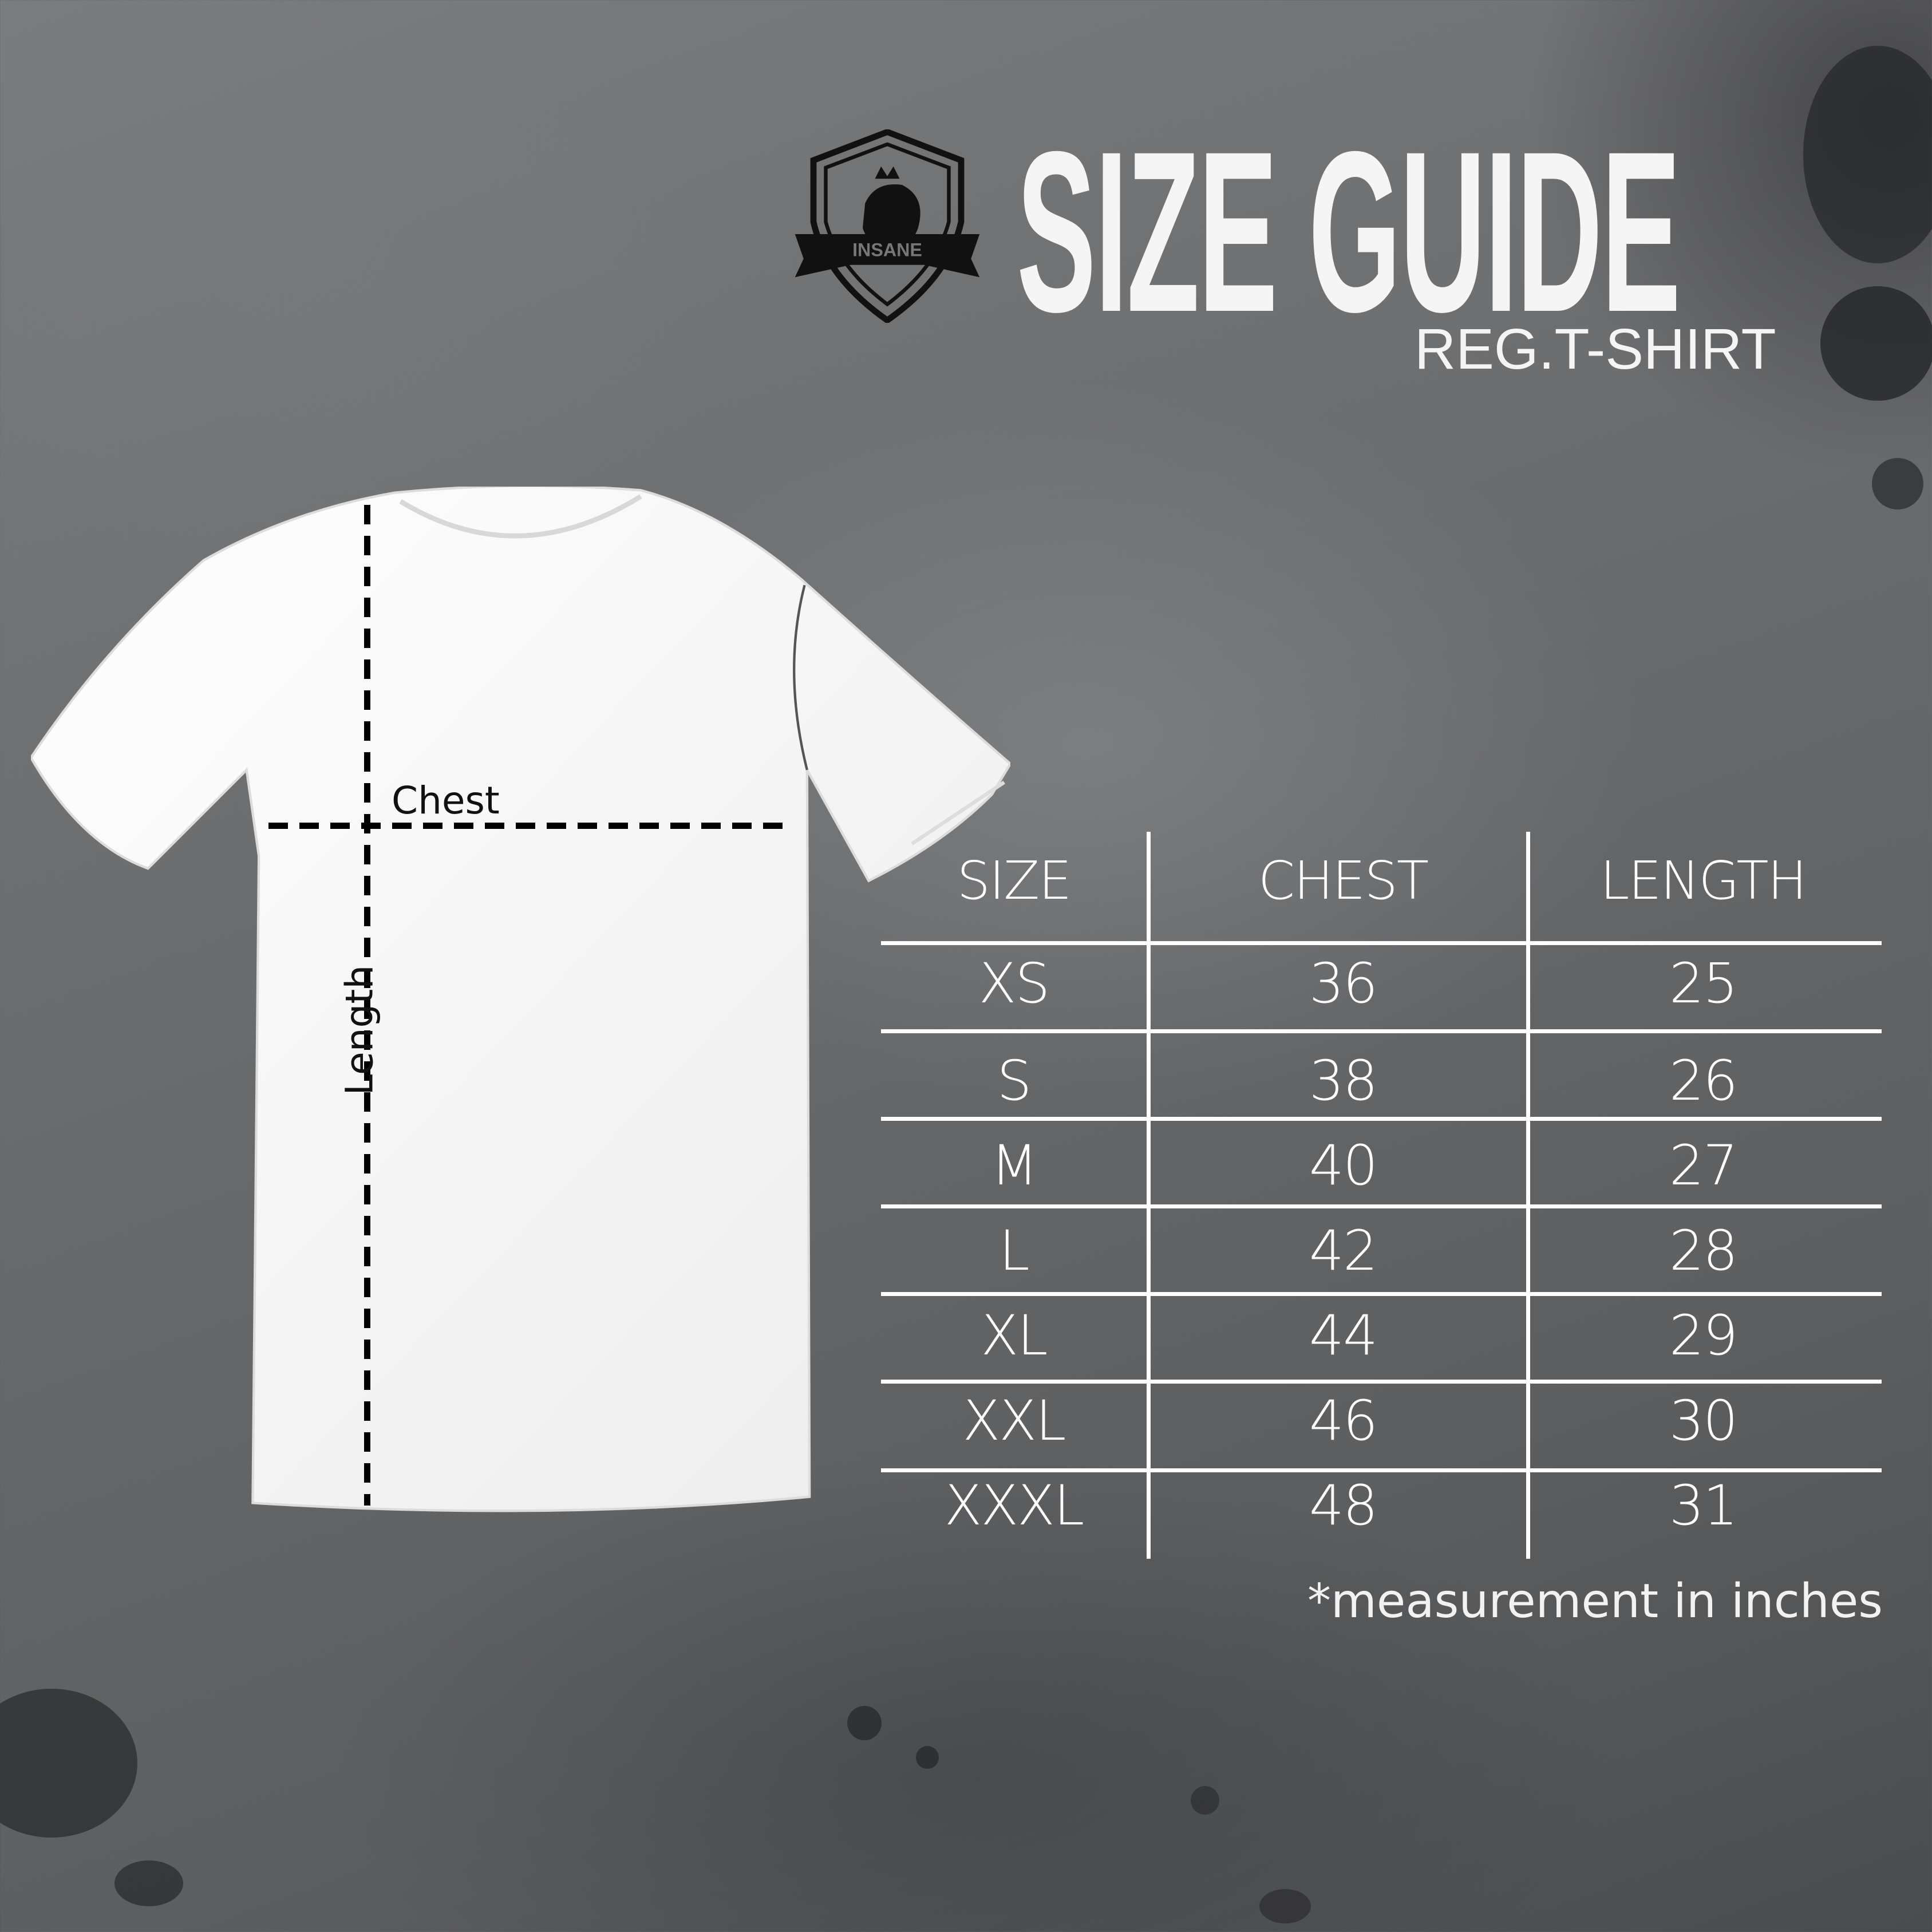  What do you see at coordinates (1343, 983) in the screenshot?
I see `table-cell-chest: 36` at bounding box center [1343, 983].